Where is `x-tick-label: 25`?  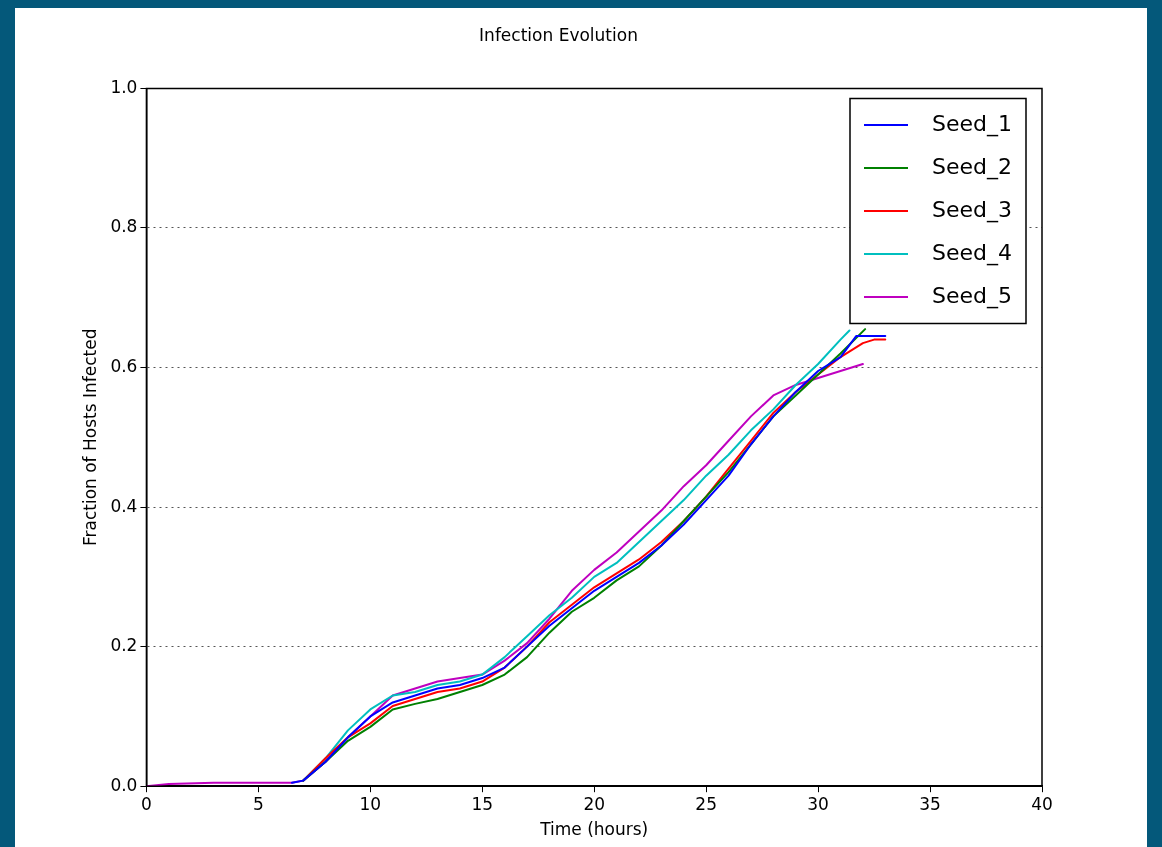
x-tick-label: 25 is located at coordinates (706, 803).